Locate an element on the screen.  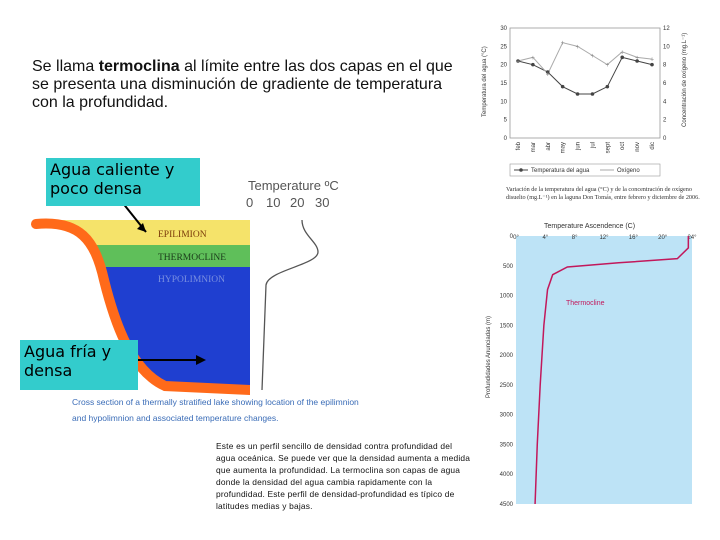
ocean-x-tick: 20° is located at coordinates (663, 238).